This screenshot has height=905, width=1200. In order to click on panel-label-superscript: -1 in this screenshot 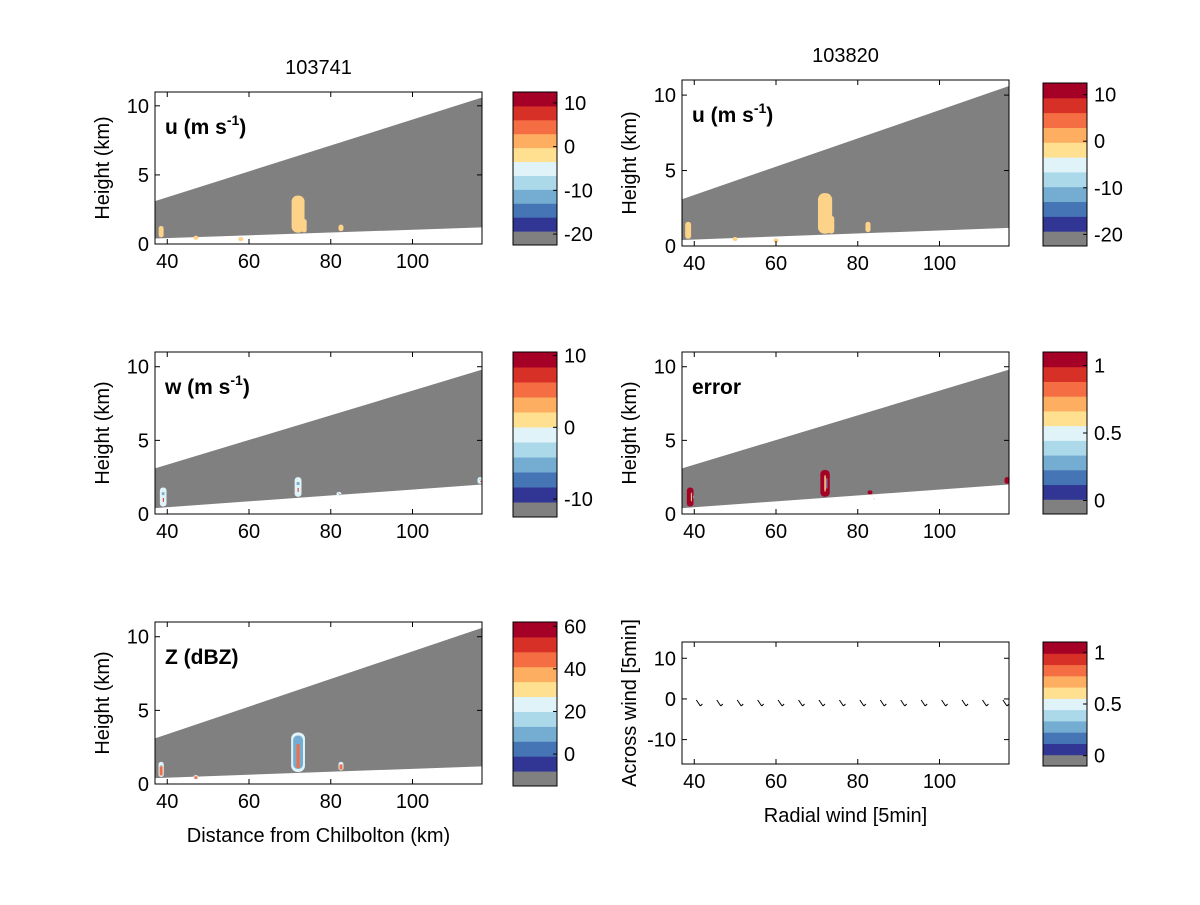, I will do `click(760, 108)`.